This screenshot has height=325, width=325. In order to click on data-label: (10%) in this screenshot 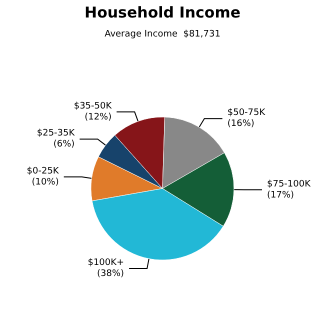, I will do `click(45, 182)`.